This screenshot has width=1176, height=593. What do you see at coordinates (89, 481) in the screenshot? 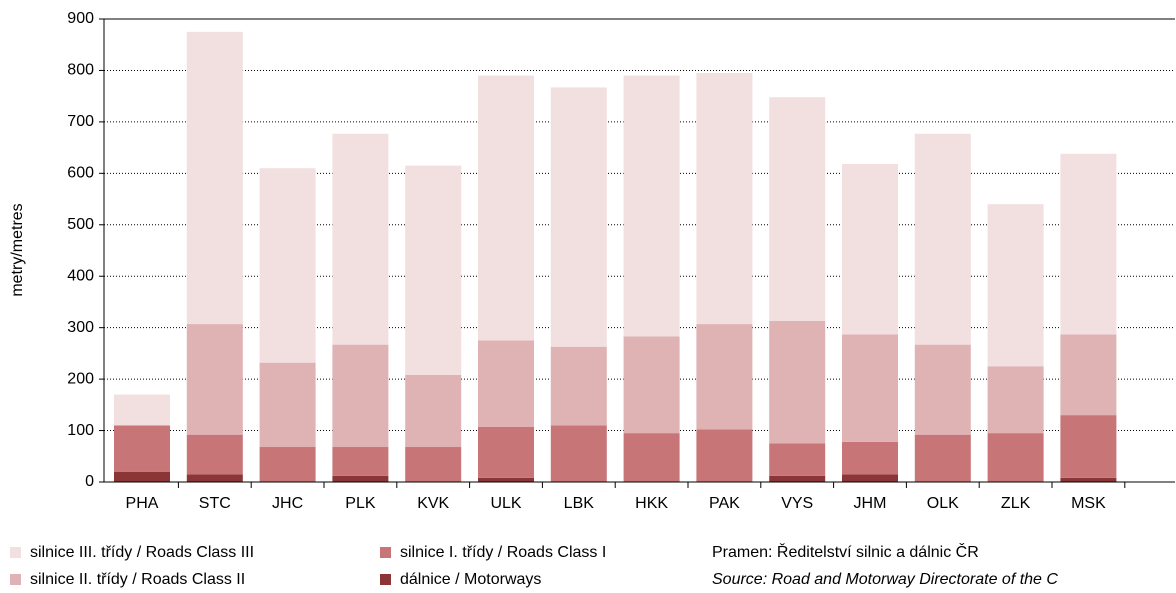
I see `y-tick-label: 0` at bounding box center [89, 481].